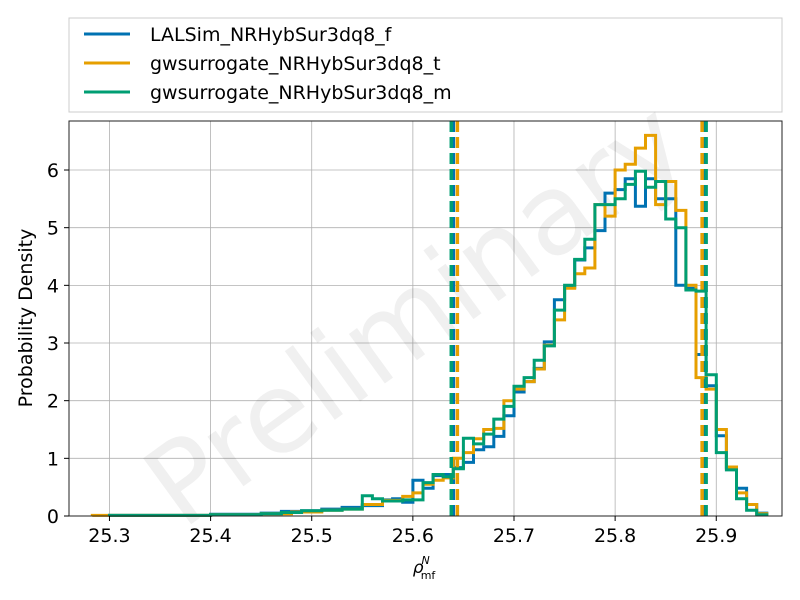 Image resolution: width=800 pixels, height=600 pixels. What do you see at coordinates (109, 536) in the screenshot?
I see `x-tick-label: 25.3` at bounding box center [109, 536].